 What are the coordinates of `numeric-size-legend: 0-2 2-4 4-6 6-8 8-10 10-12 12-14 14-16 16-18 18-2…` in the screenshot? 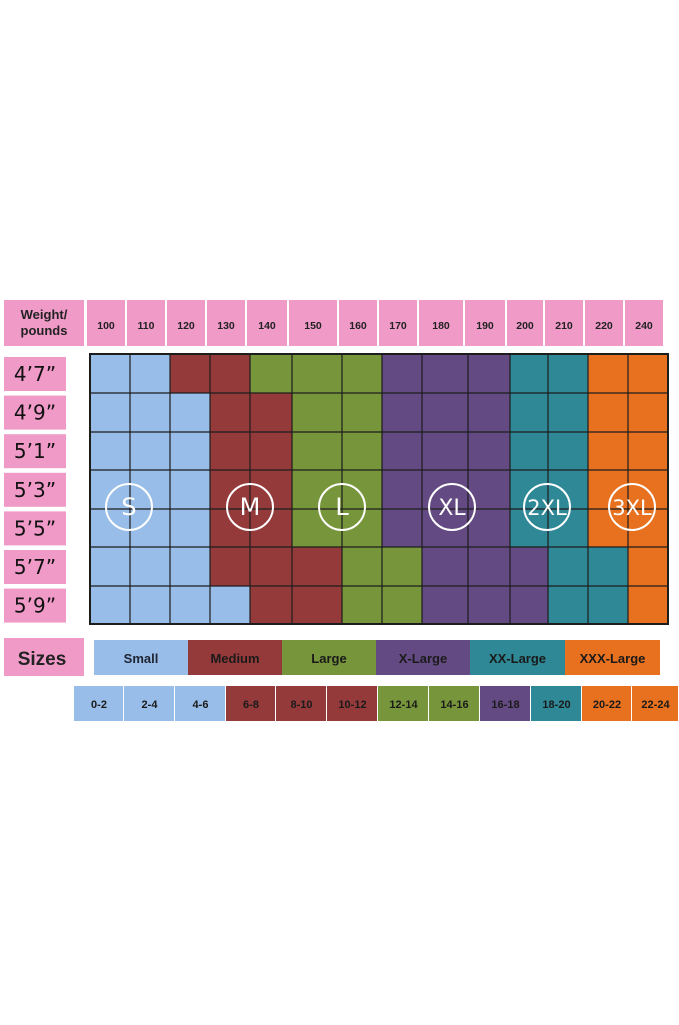 It's located at (376, 703).